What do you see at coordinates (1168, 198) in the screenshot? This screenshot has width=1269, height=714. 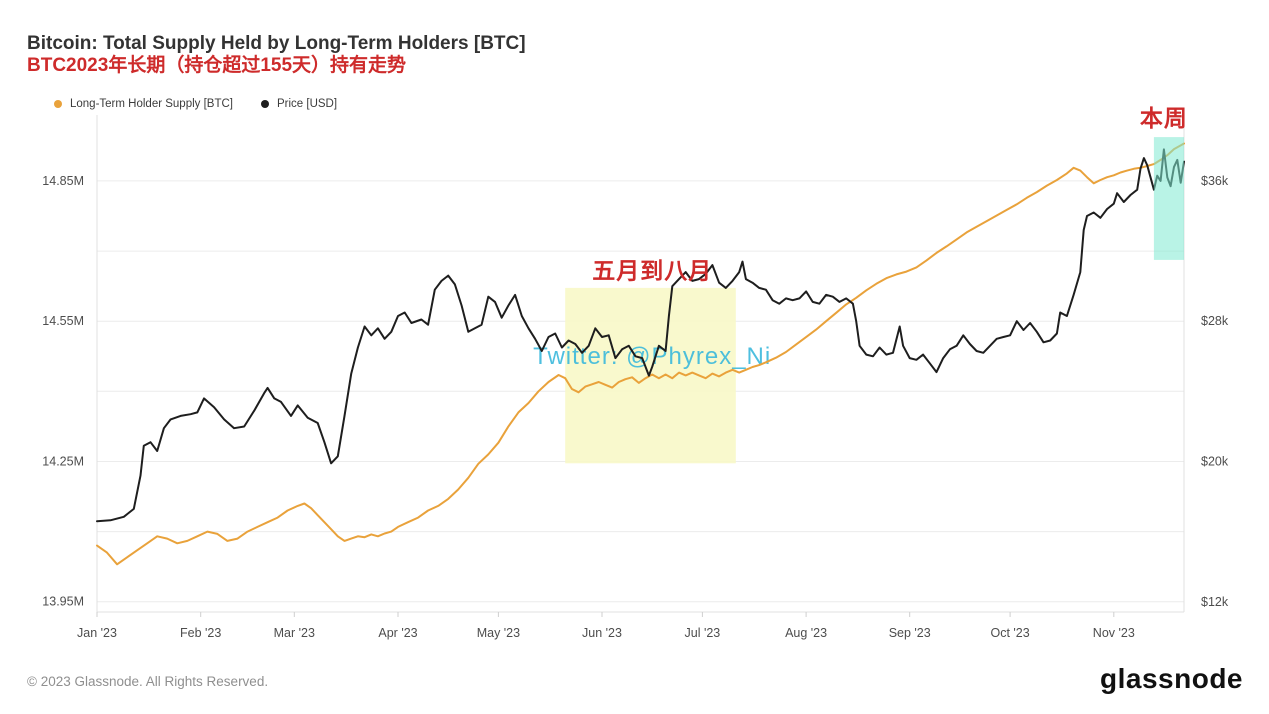 I see `annotation-this-week-highlight` at bounding box center [1168, 198].